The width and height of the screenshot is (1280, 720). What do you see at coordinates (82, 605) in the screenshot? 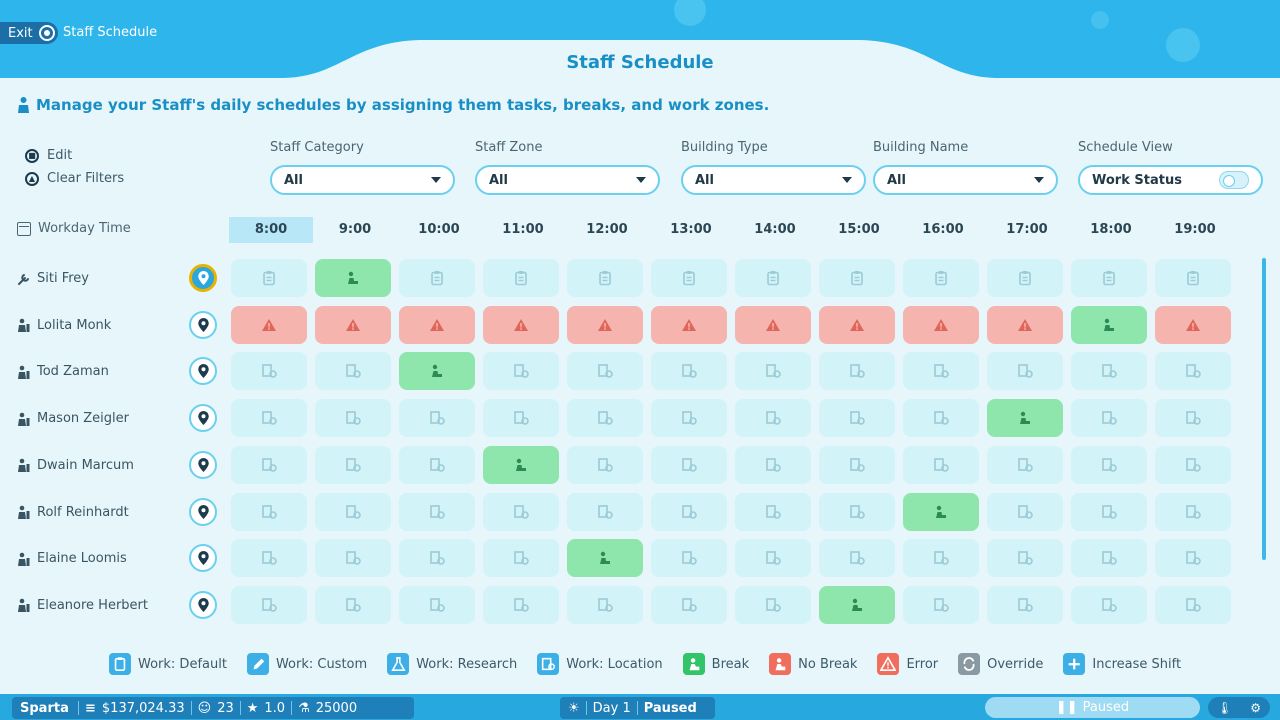
I see `staff-name-row: Eleanore Herbert` at bounding box center [82, 605].